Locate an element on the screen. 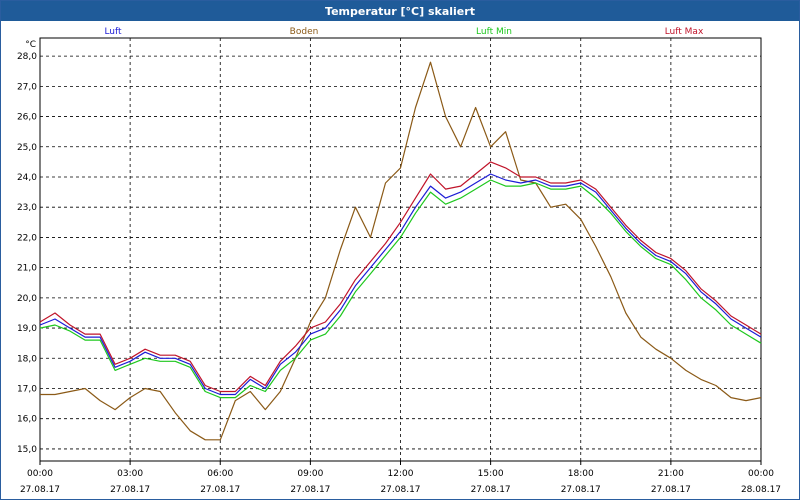 This screenshot has height=500, width=800. y-tick-label: 23,0 is located at coordinates (27, 208).